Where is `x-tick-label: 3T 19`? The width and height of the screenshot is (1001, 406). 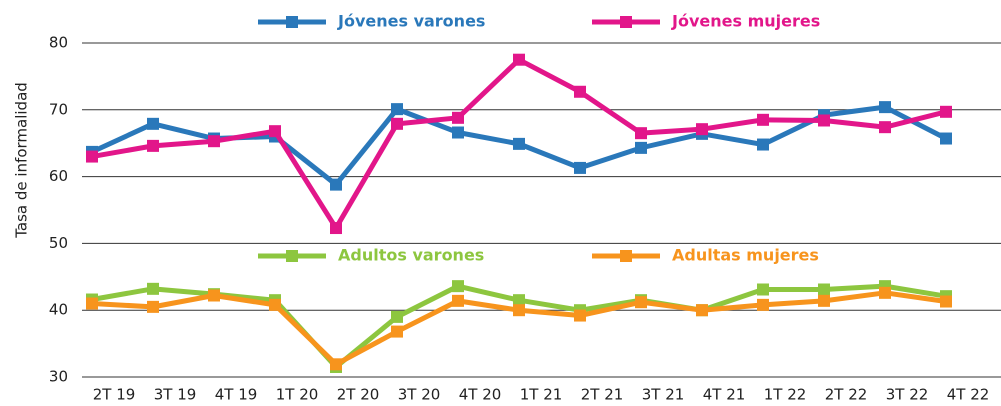
x-tick-label: 3T 19 is located at coordinates (175, 395).